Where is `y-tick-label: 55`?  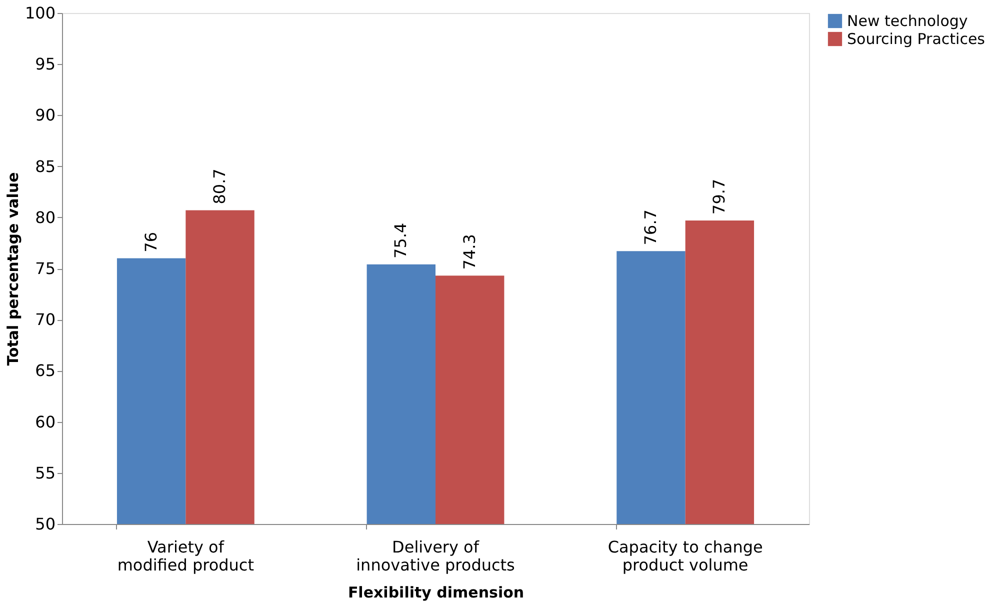 y-tick-label: 55 is located at coordinates (45, 472).